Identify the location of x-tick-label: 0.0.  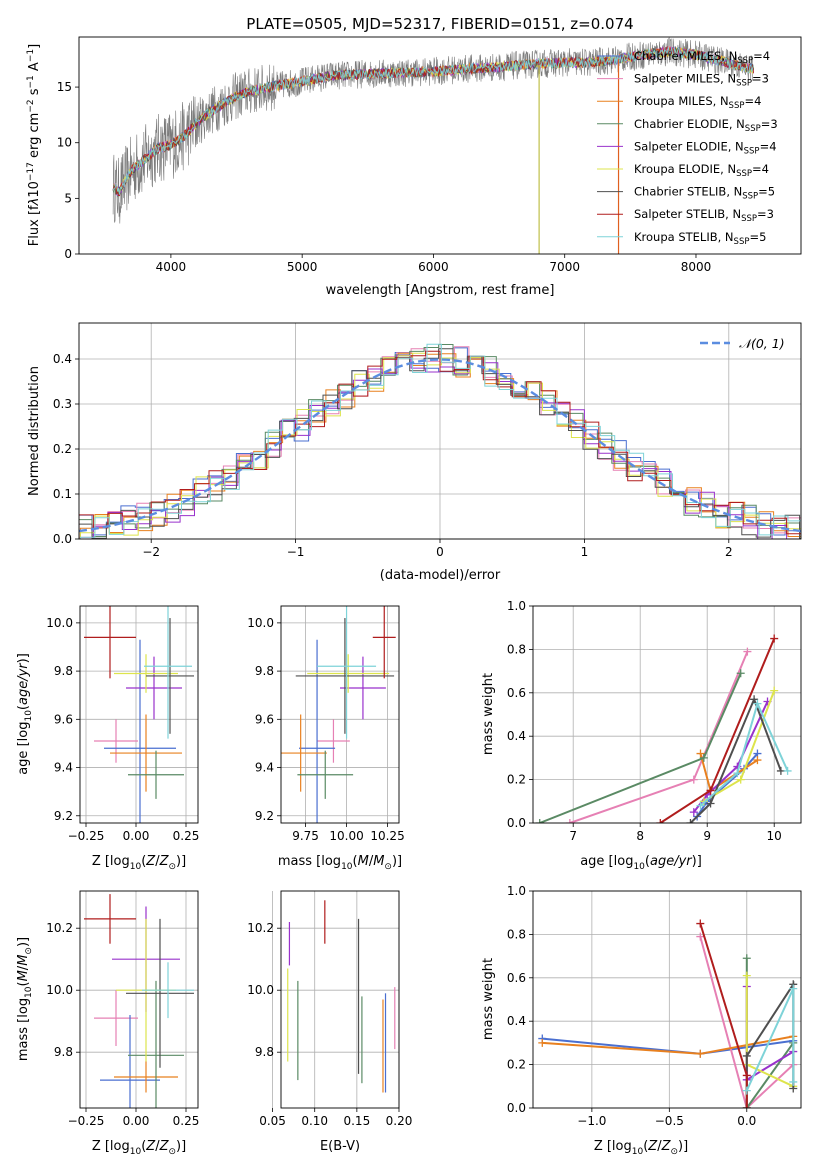
(746, 1121).